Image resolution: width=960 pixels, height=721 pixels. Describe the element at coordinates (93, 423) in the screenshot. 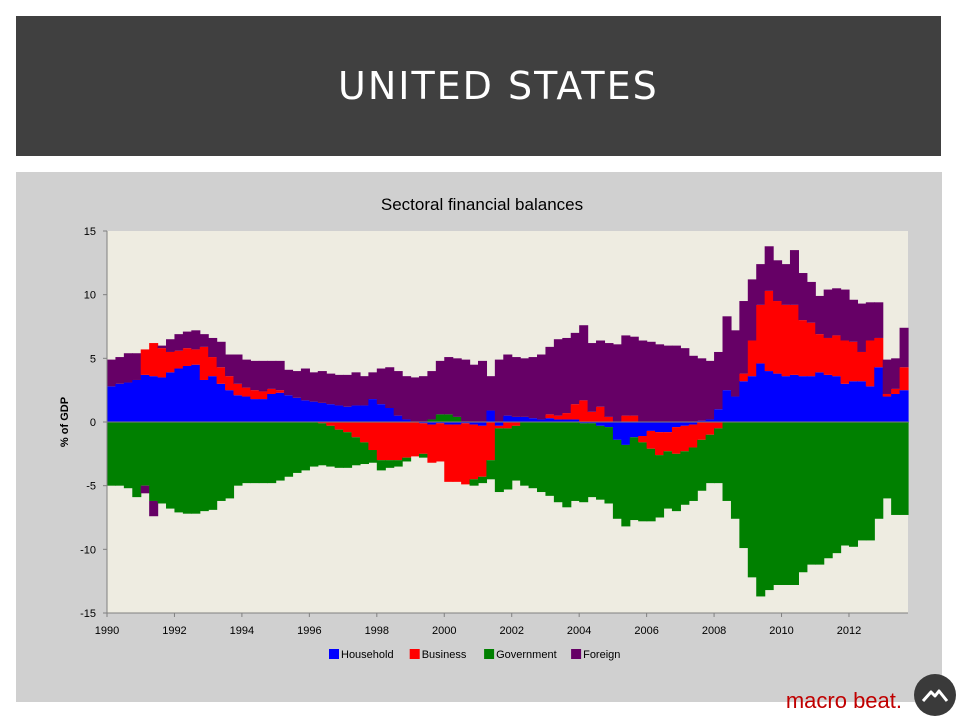

I see `y-tick-label: 0` at that location.